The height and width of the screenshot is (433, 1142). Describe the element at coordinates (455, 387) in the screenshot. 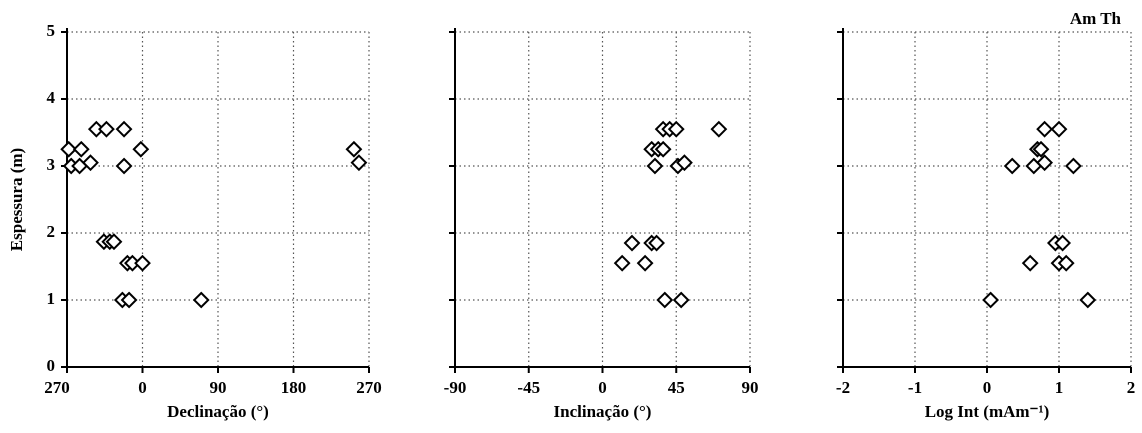

I see `x-tick-label: -90` at that location.